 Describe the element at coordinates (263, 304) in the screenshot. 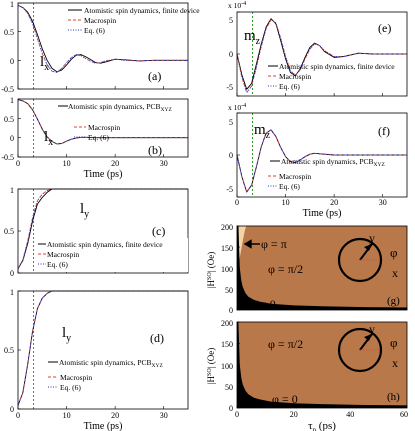

I see `panel-g-region-label-zero: φ = 0` at that location.